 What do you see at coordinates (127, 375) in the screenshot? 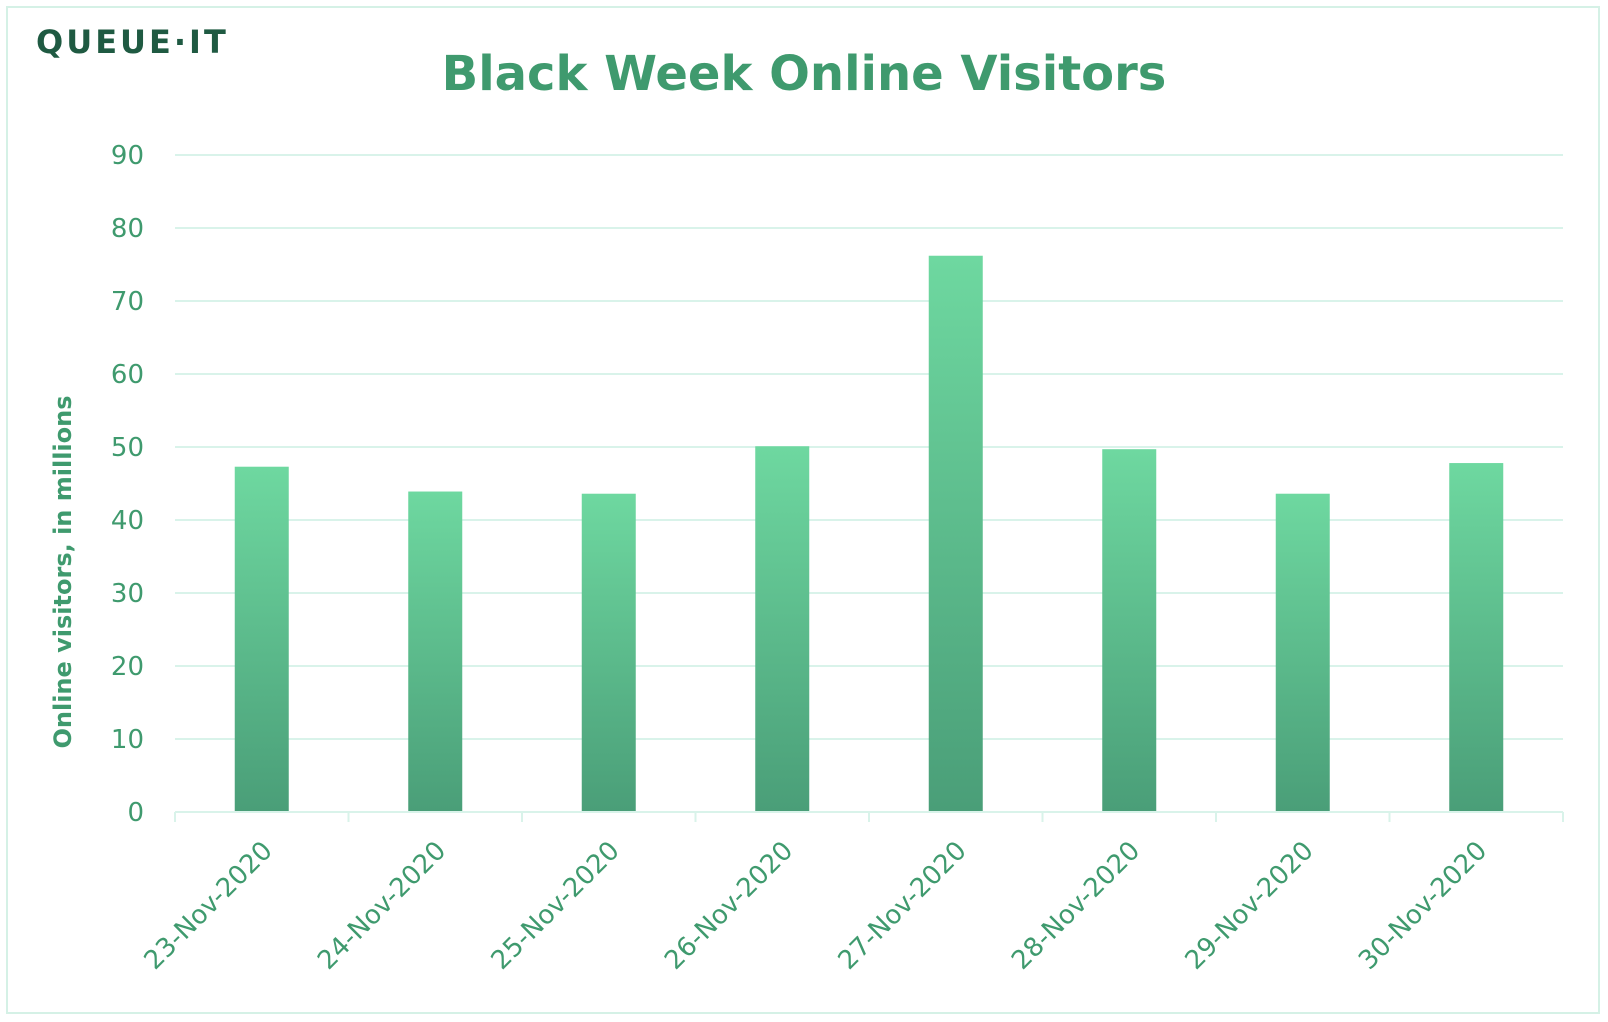
I see `y-tick-label: 60` at bounding box center [127, 375].